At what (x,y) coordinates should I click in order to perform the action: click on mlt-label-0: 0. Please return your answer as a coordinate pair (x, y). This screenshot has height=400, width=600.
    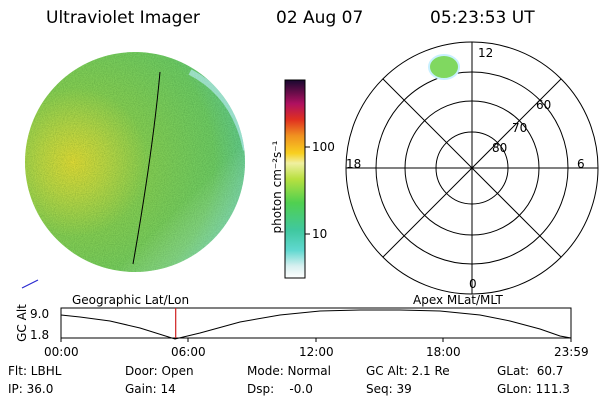
    Looking at the image, I should click on (473, 284).